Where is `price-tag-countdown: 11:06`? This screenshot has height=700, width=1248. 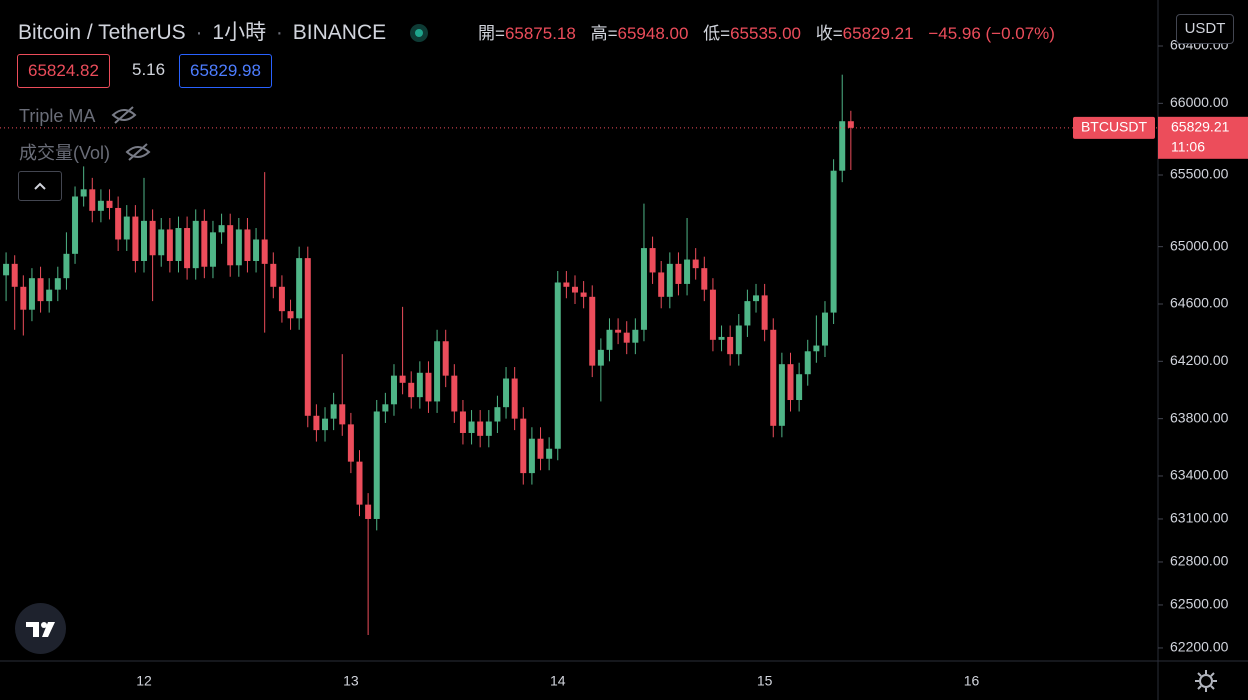 price-tag-countdown: 11:06 is located at coordinates (1188, 147).